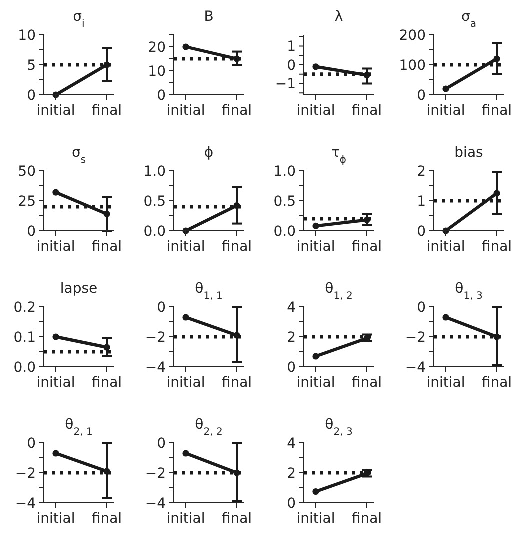  What do you see at coordinates (31, 66) in the screenshot?
I see `y-tick-label: 5` at bounding box center [31, 66].